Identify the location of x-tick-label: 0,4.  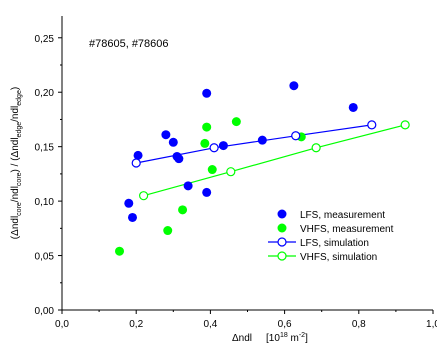
(210, 324).